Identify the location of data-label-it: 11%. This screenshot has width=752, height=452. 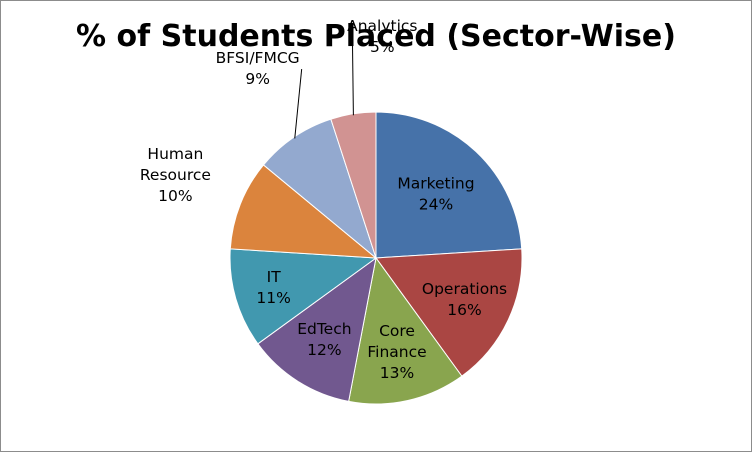
(273, 298).